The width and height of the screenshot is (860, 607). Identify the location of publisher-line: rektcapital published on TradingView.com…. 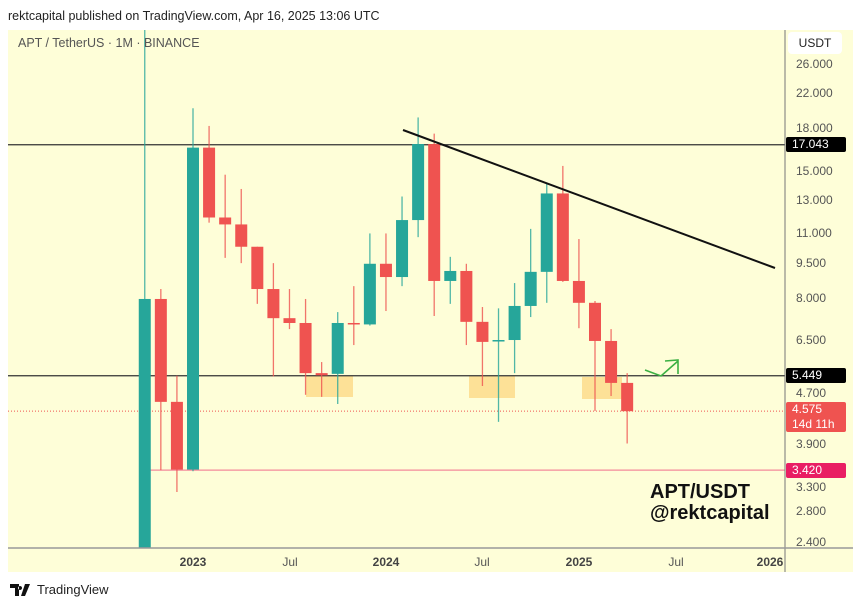
(194, 16).